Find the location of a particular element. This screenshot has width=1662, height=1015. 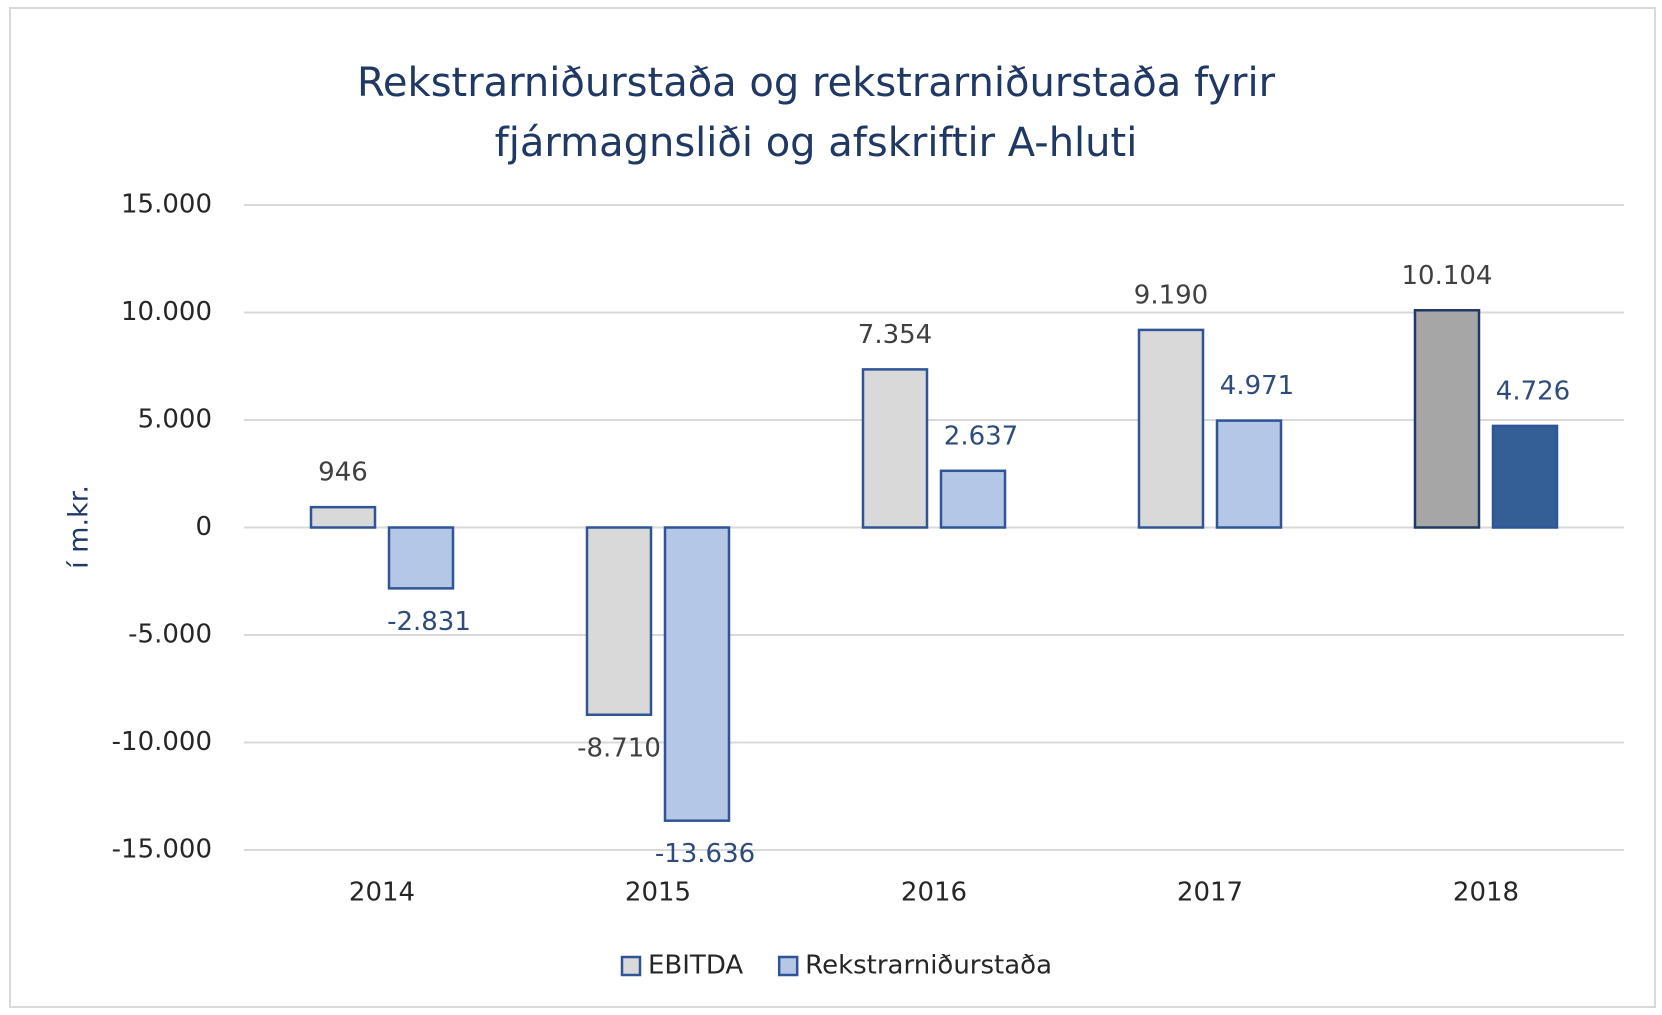

x-tick-label: 2016 is located at coordinates (934, 893).